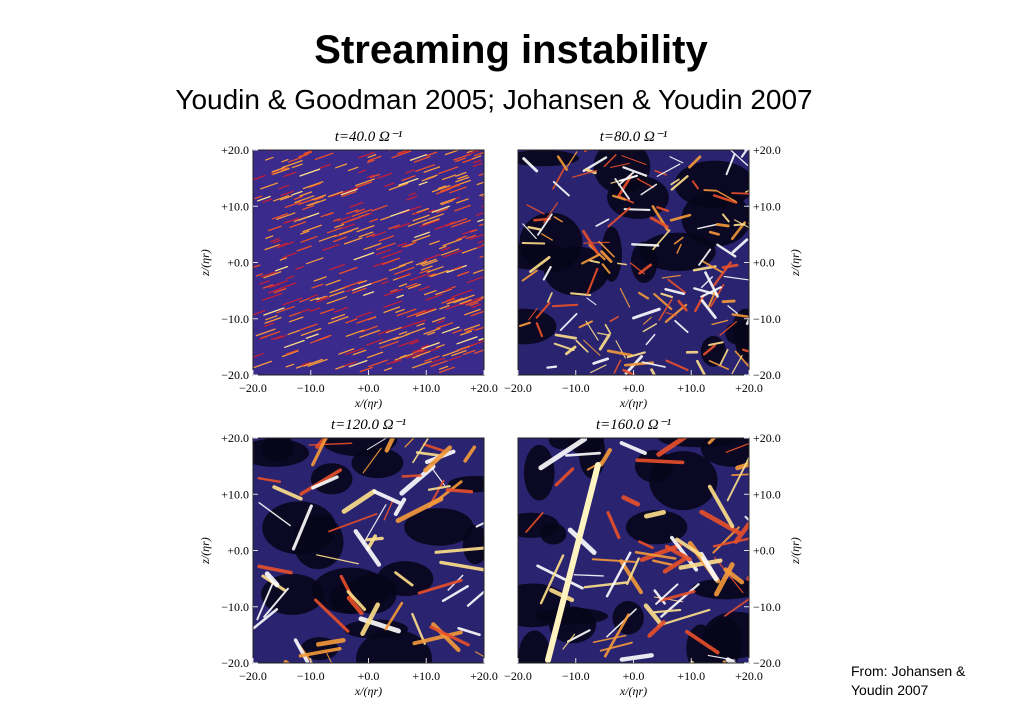  What do you see at coordinates (235, 319) in the screenshot?
I see `y-tick-label: −10.0` at bounding box center [235, 319].